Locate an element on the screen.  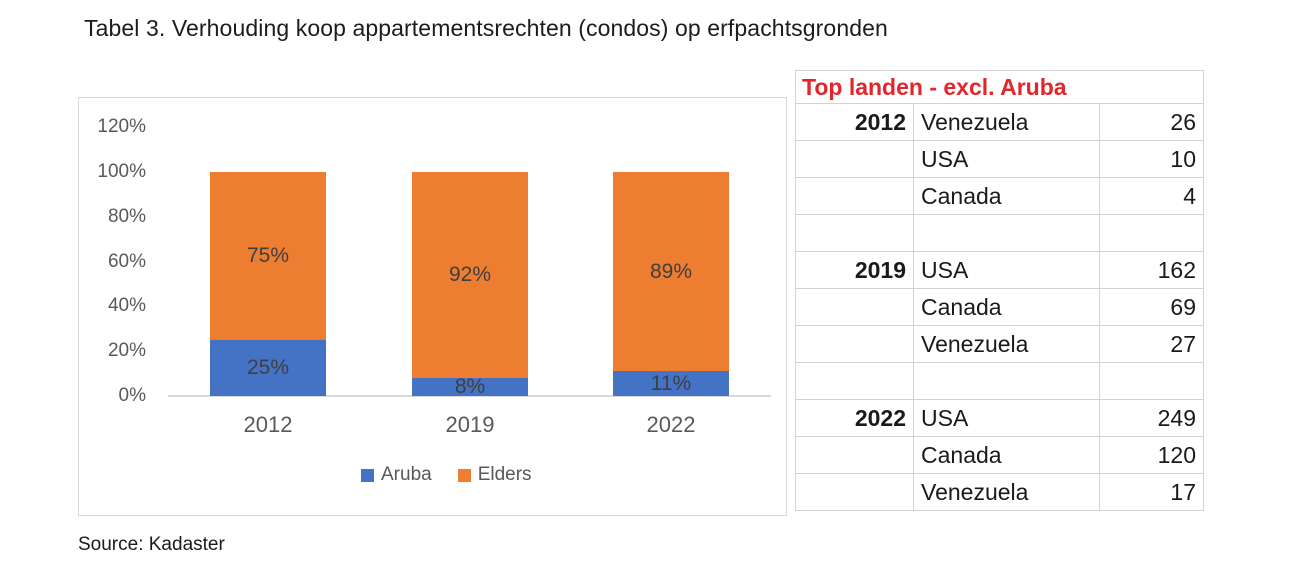
data-label: 75% is located at coordinates (268, 255).